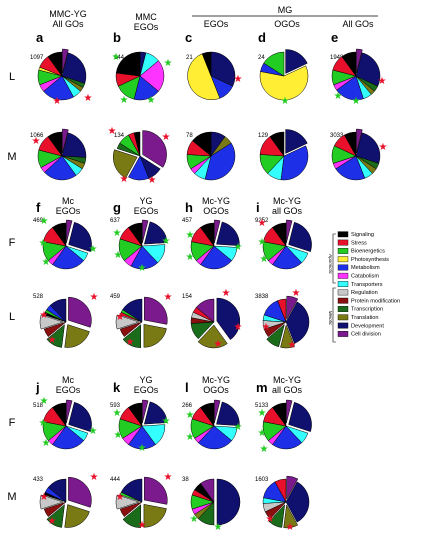 The height and width of the screenshot is (550, 421). Describe the element at coordinates (287, 380) in the screenshot. I see `header-m-line1: Mc-YG` at that location.